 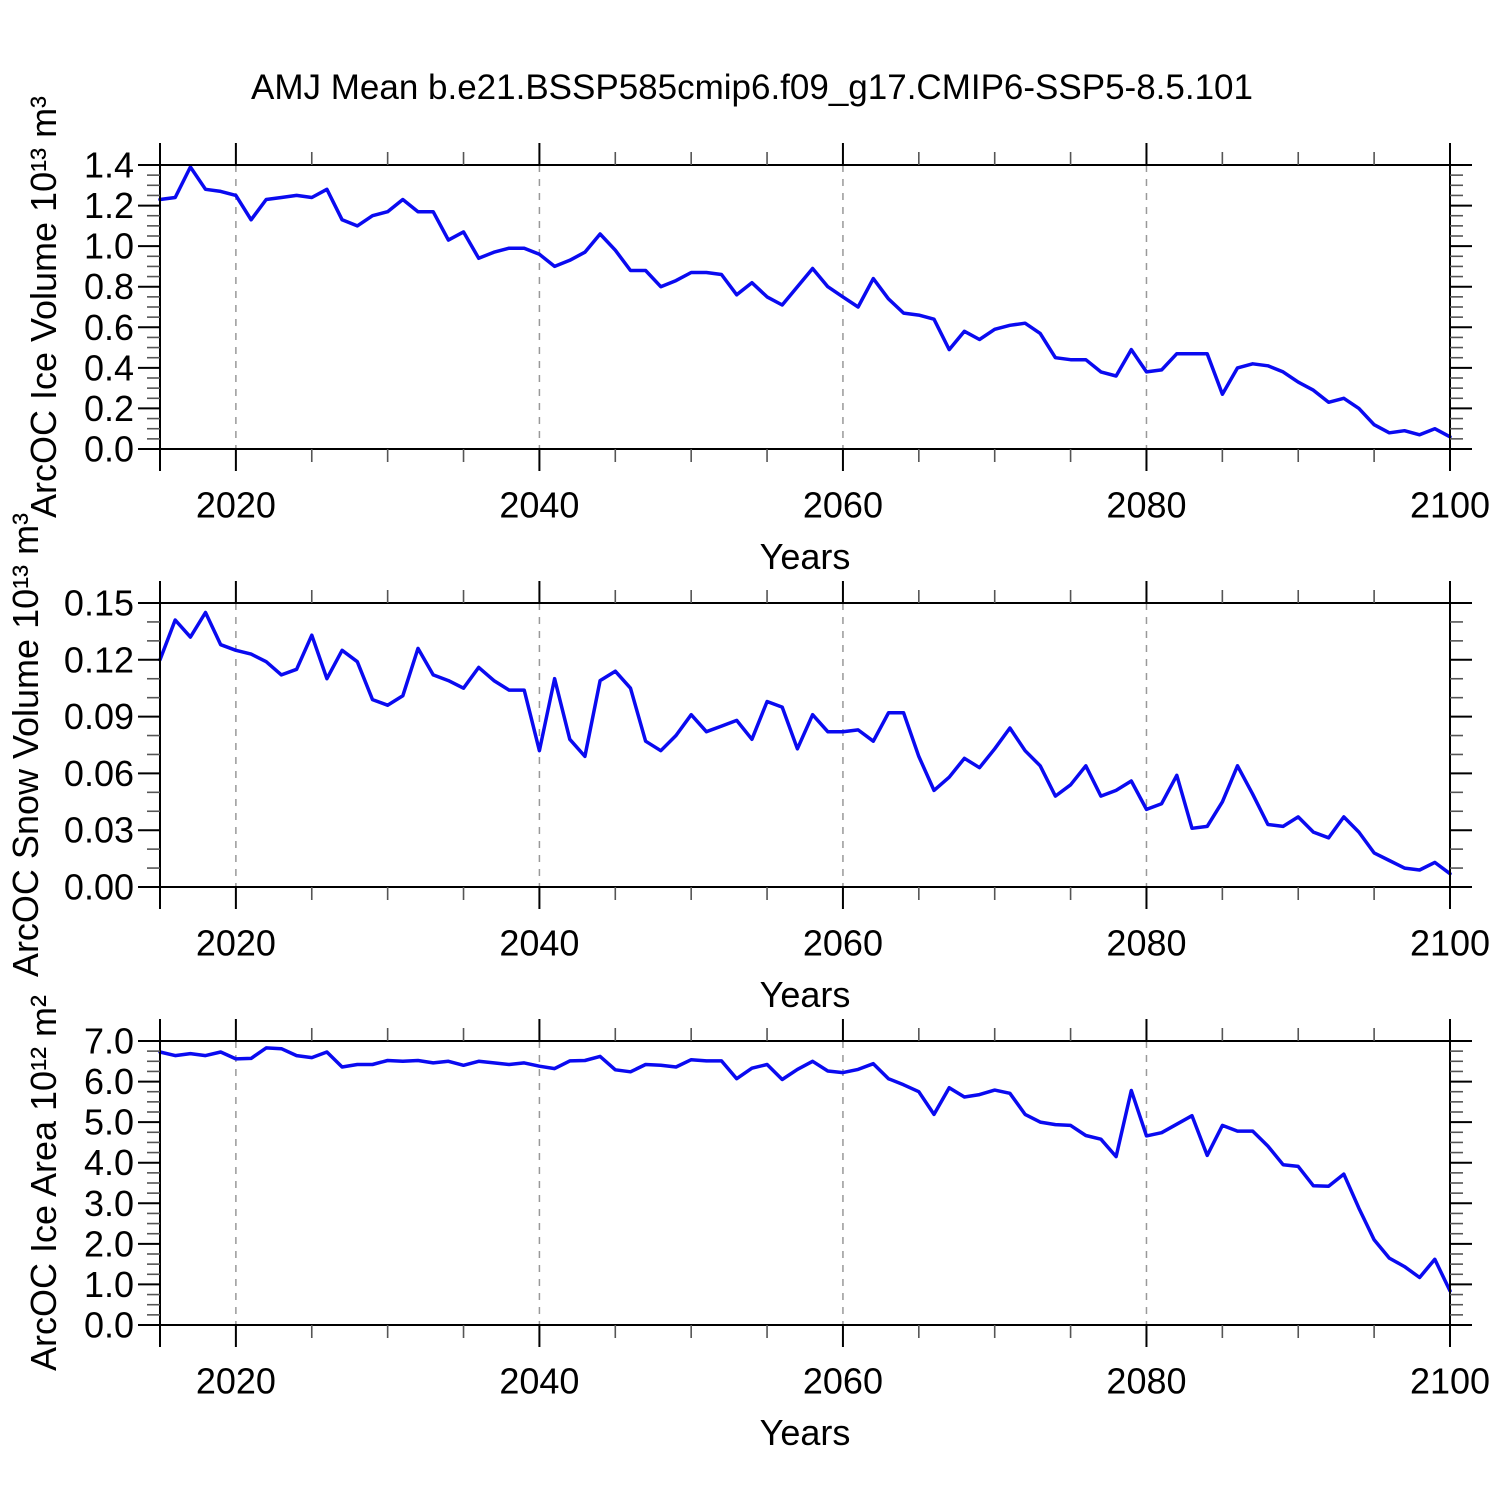 What do you see at coordinates (109, 286) in the screenshot?
I see `y-tick-label: 0.8` at bounding box center [109, 286].